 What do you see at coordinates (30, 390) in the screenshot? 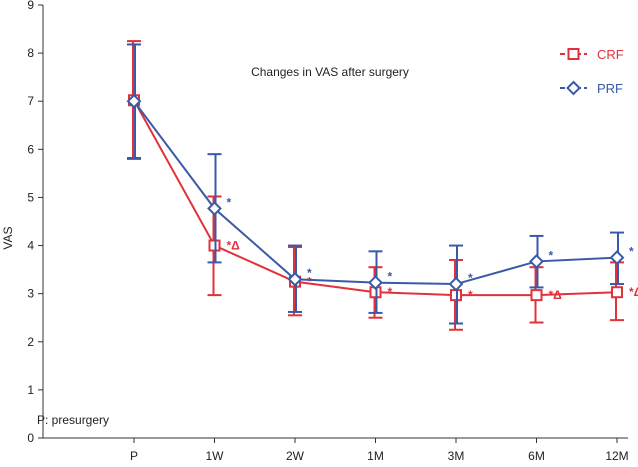
I see `y-tick-label: 1` at bounding box center [30, 390].